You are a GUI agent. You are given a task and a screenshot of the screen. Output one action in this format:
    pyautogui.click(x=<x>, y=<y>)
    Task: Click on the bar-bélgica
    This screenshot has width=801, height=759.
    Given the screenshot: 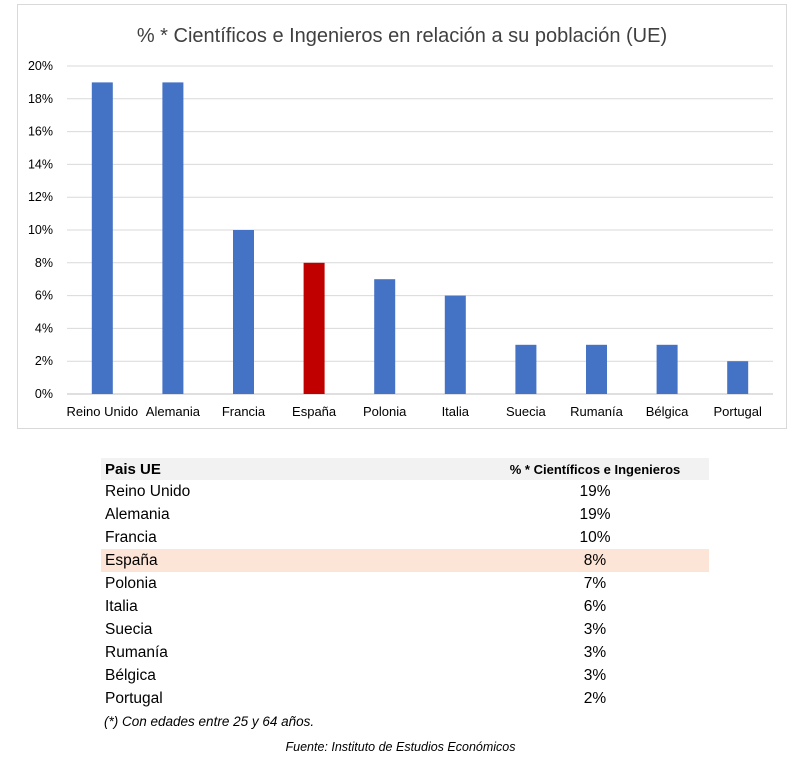 What is the action you would take?
    pyautogui.click(x=667, y=369)
    